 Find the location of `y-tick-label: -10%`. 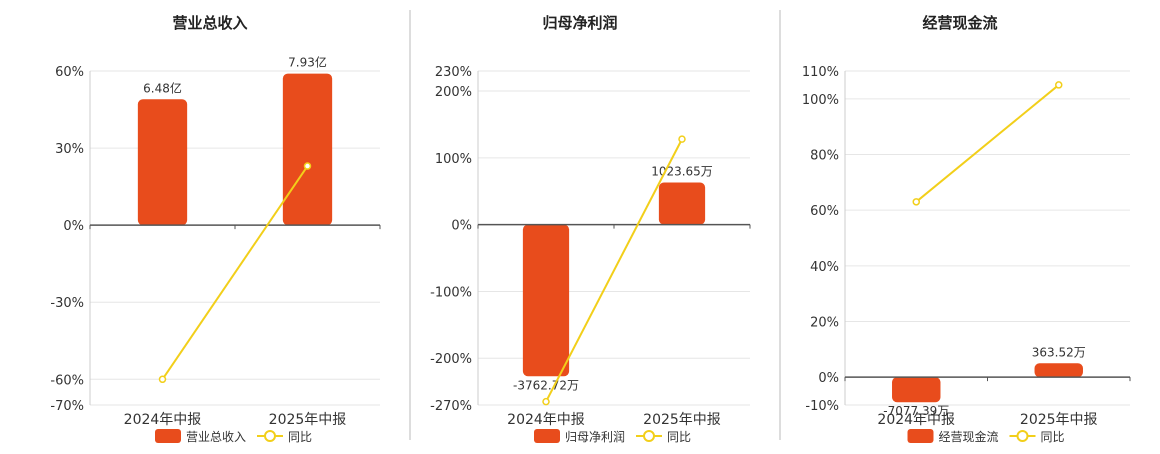

y-tick-label: -10% is located at coordinates (822, 406).